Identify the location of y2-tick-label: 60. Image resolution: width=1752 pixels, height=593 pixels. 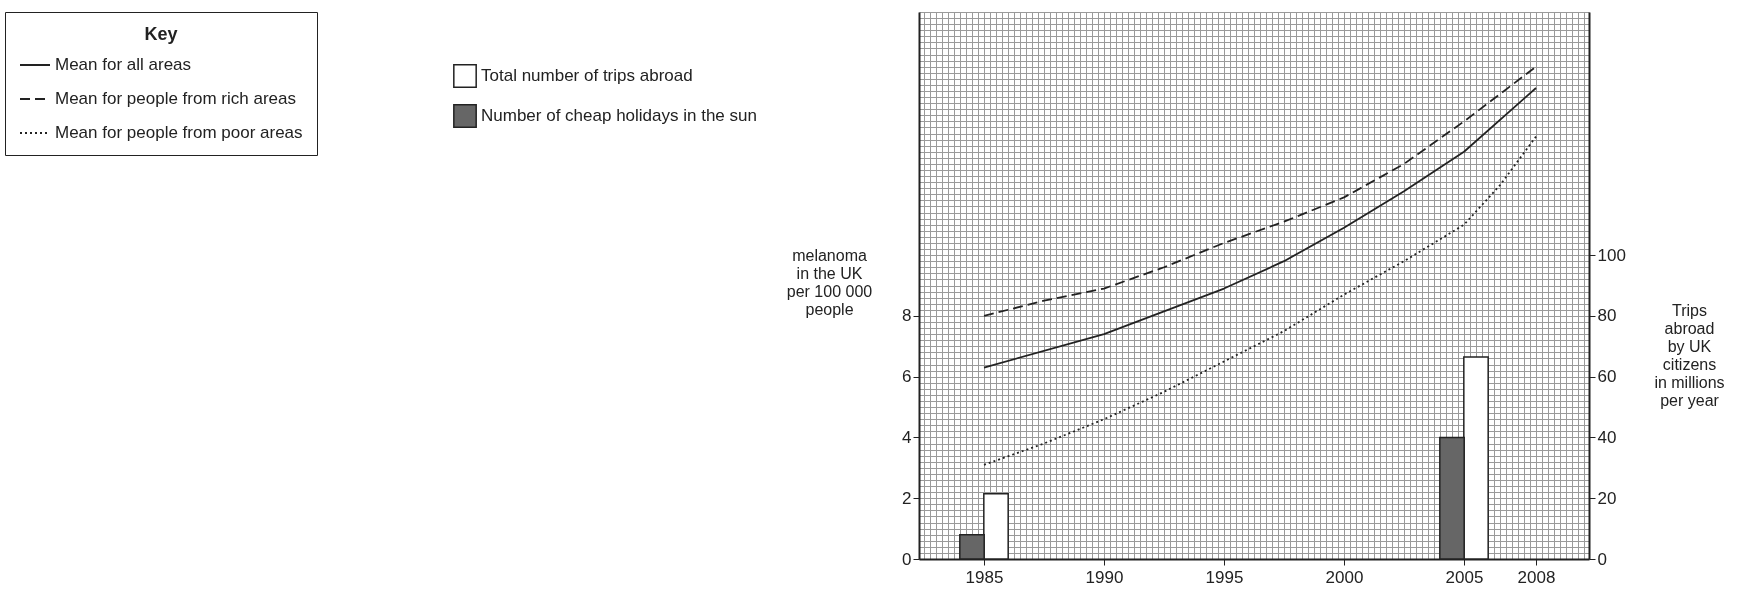
(1607, 377).